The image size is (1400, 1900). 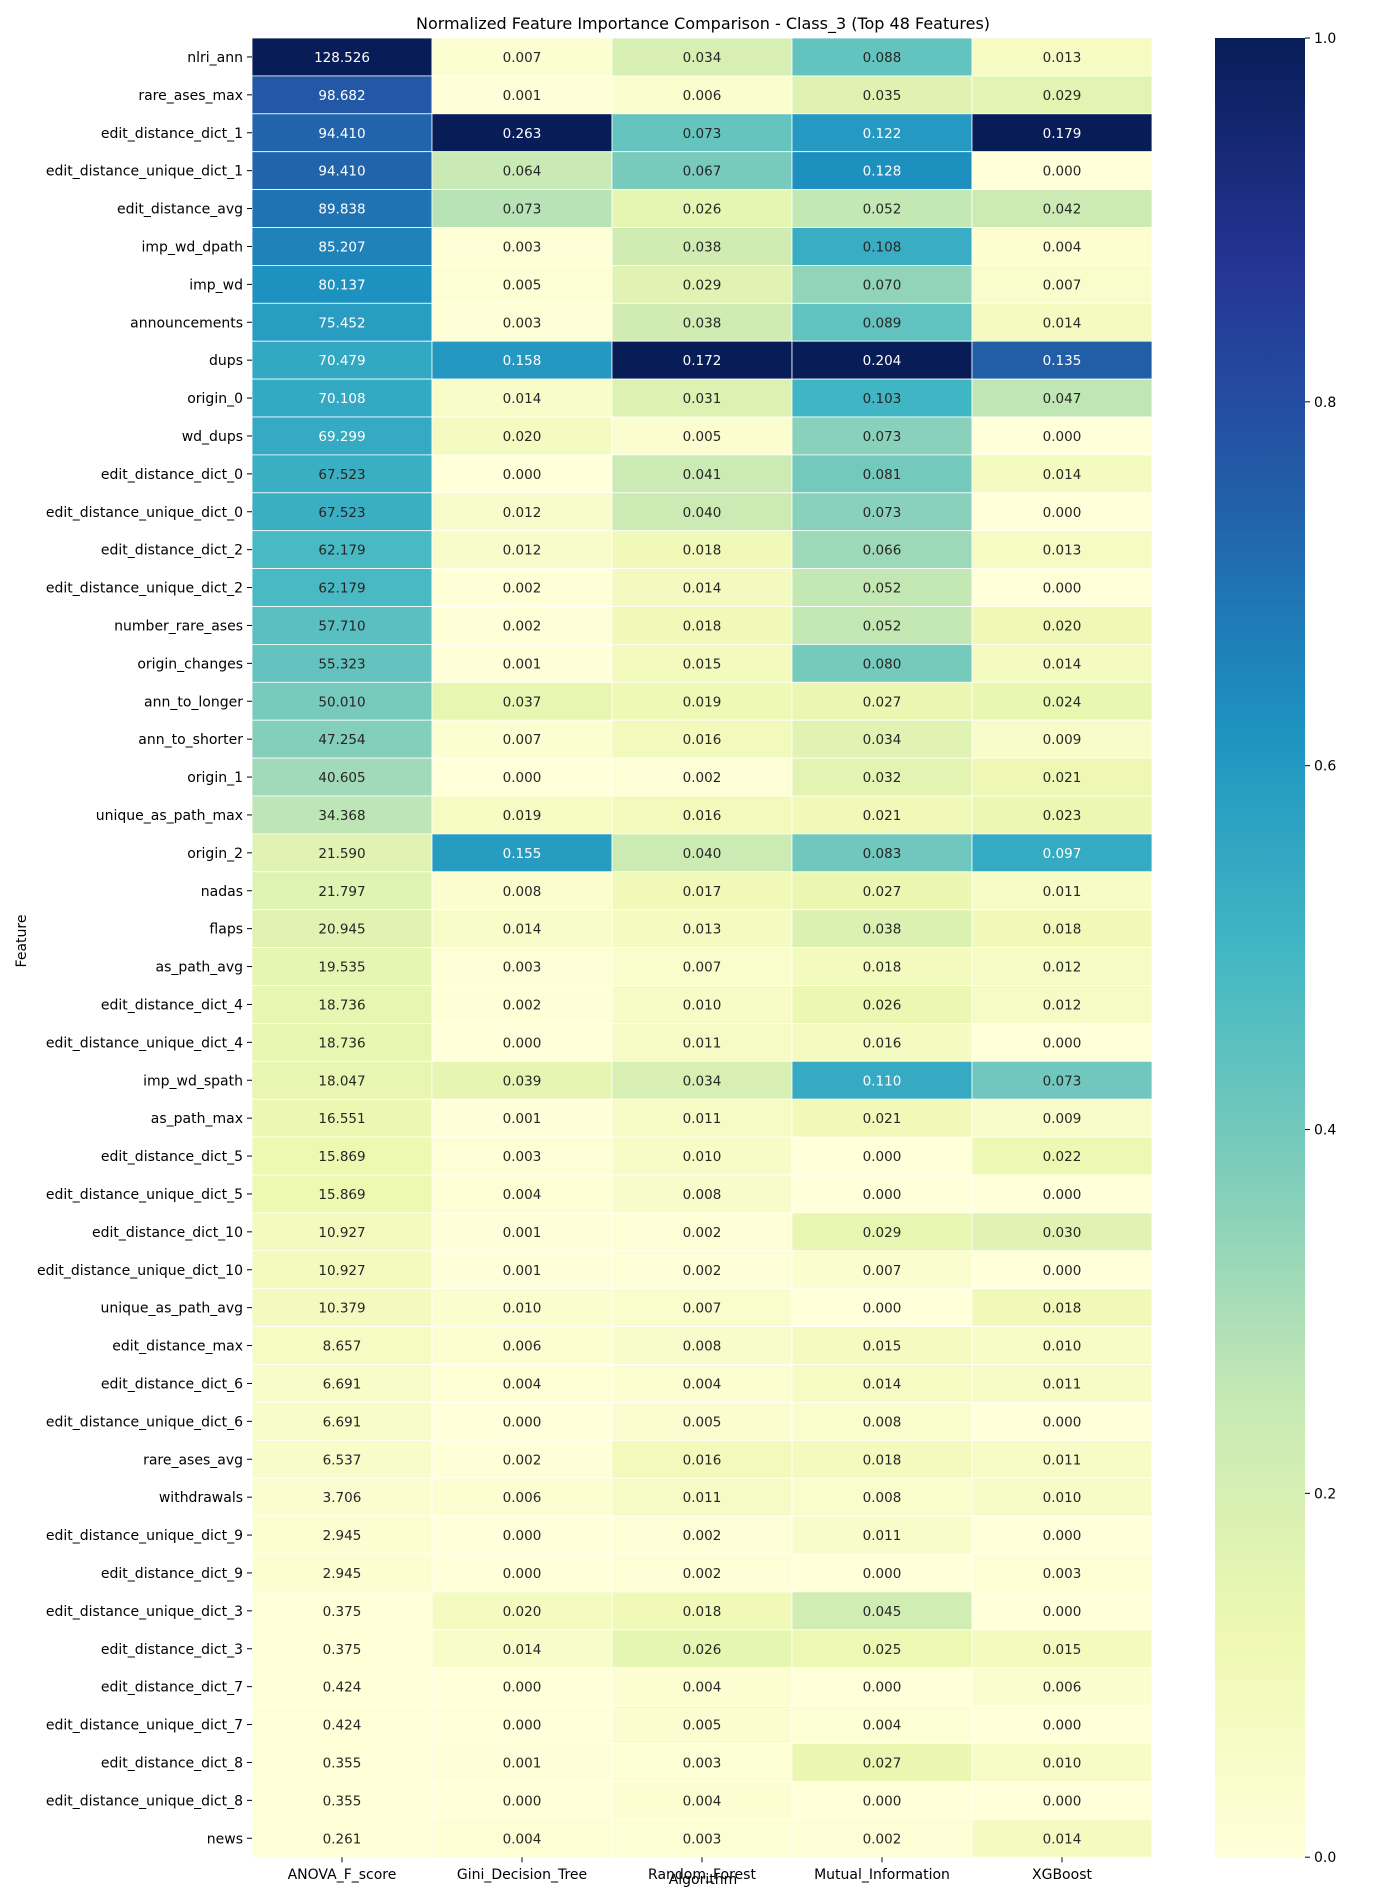 What do you see at coordinates (341, 1119) in the screenshot?
I see `cell-value-label: 16.551` at bounding box center [341, 1119].